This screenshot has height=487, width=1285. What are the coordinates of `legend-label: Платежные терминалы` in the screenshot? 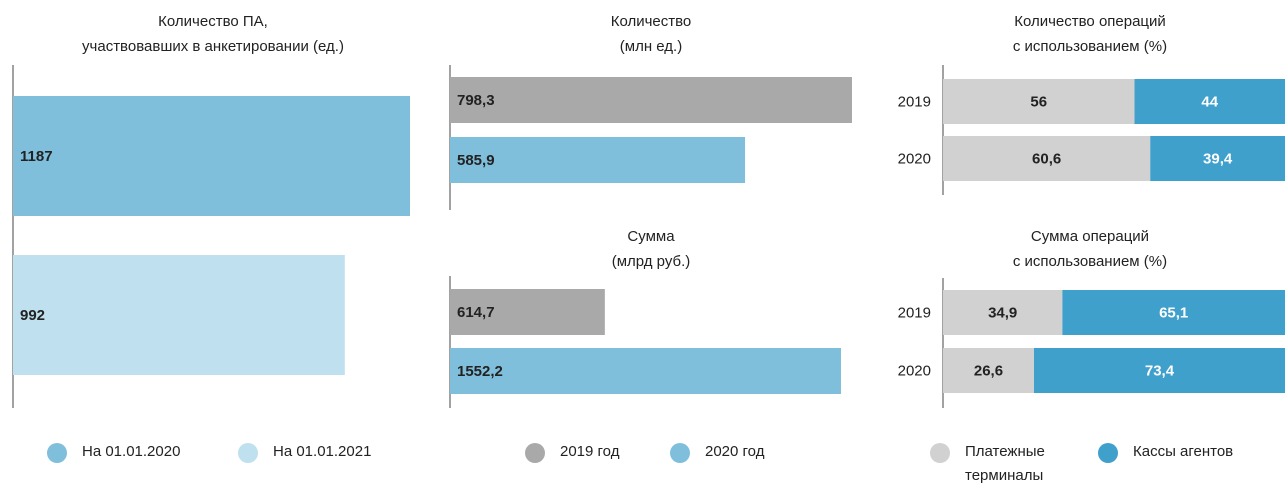 It's located at (1005, 463).